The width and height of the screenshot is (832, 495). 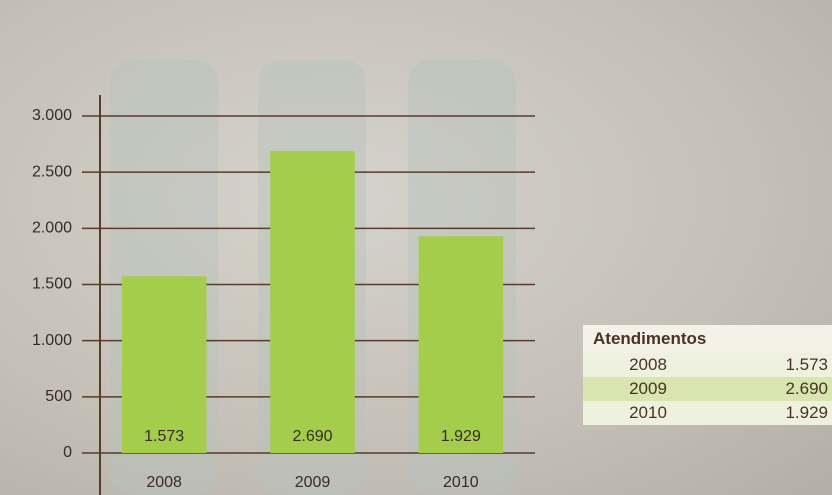 I want to click on table-cell: 2.690, so click(x=806, y=388).